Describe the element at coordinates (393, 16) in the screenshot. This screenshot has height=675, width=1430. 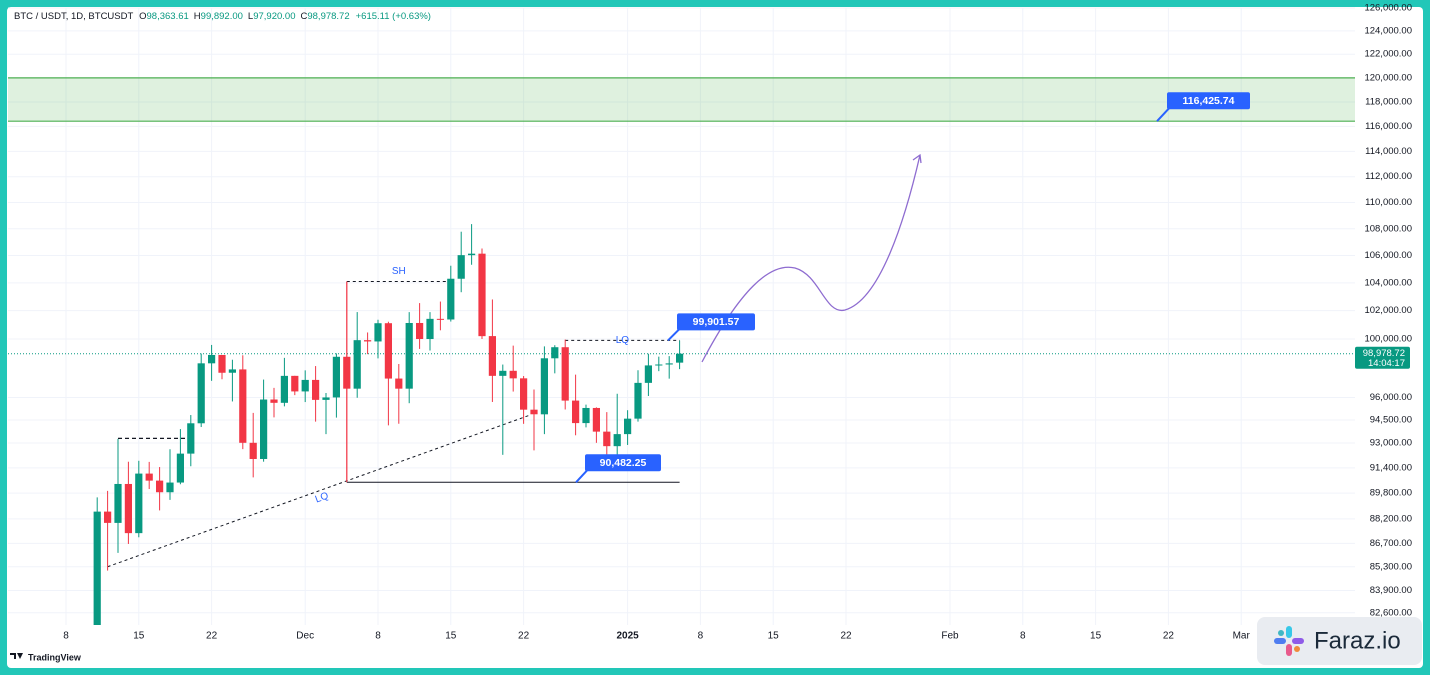
I see `change: +615.11 (+0.63%)` at that location.